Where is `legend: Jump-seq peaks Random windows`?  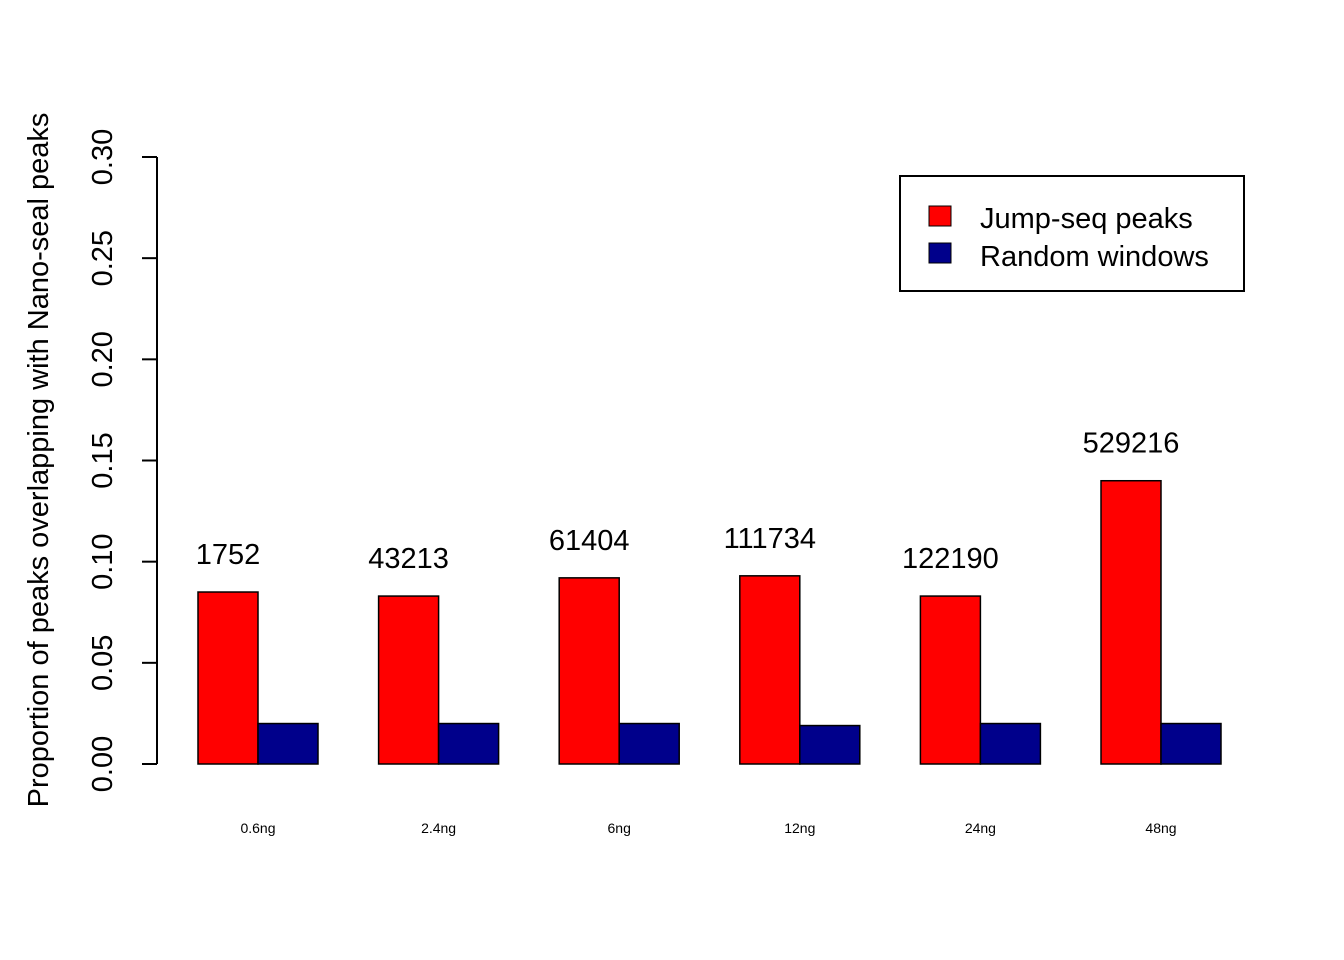 legend: Jump-seq peaks Random windows is located at coordinates (1072, 233).